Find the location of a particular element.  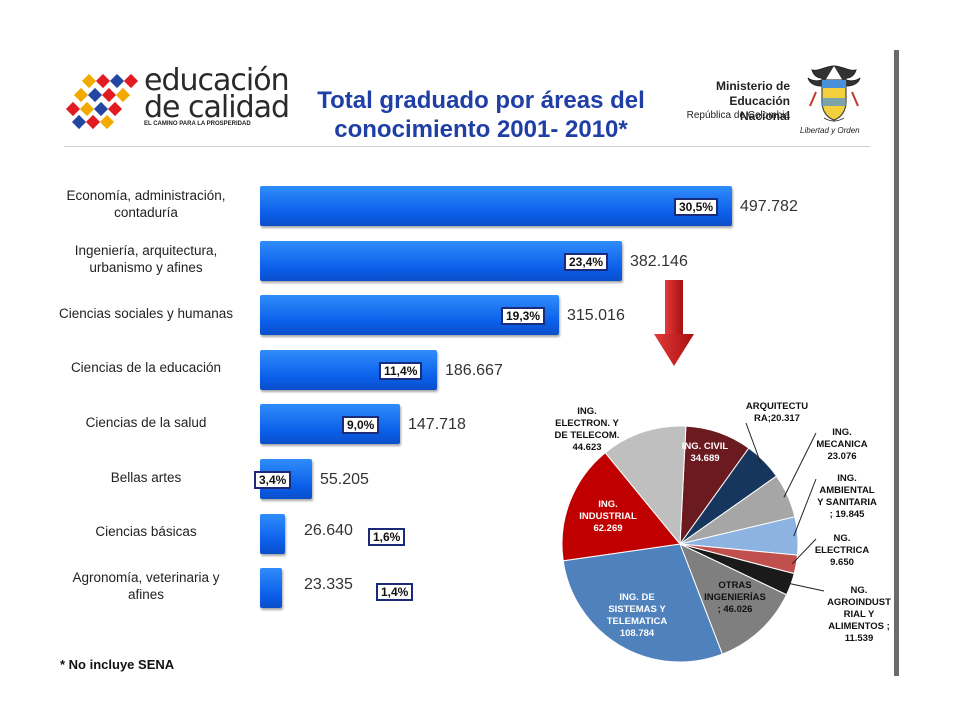

pie-label-line: INGENIERÍAS is located at coordinates (735, 597).